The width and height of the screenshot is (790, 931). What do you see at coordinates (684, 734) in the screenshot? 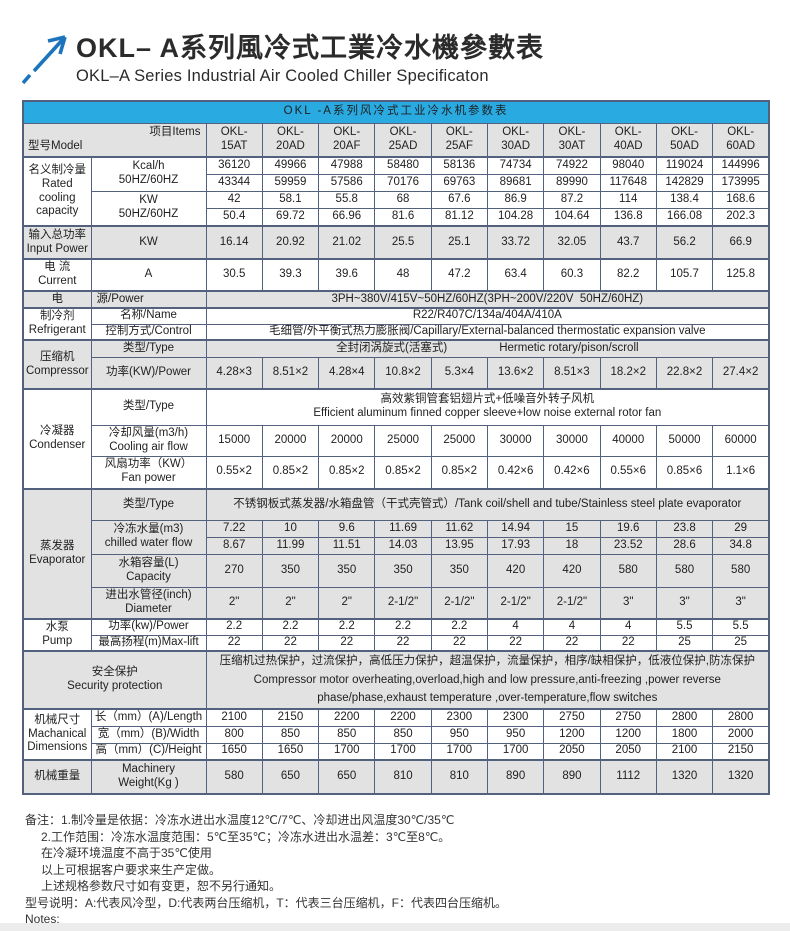
I see `value-cell: 1800` at bounding box center [684, 734].